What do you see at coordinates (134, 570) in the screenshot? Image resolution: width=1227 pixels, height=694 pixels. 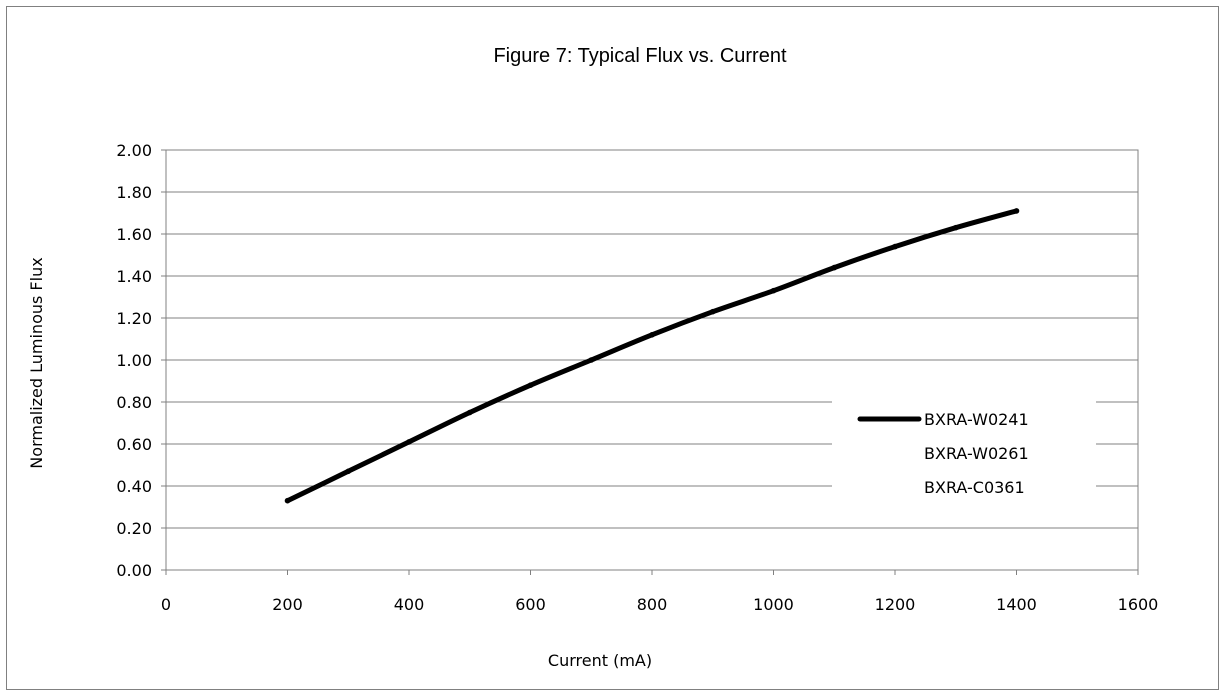 I see `y-tick-label: 0.00` at bounding box center [134, 570].